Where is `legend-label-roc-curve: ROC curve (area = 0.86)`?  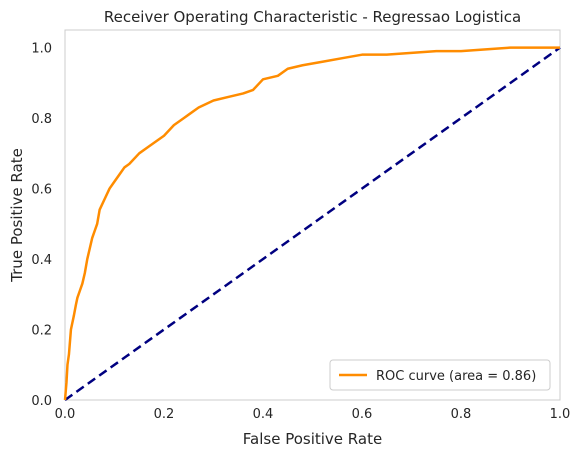 legend-label-roc-curve: ROC curve (area = 0.86) is located at coordinates (456, 376).